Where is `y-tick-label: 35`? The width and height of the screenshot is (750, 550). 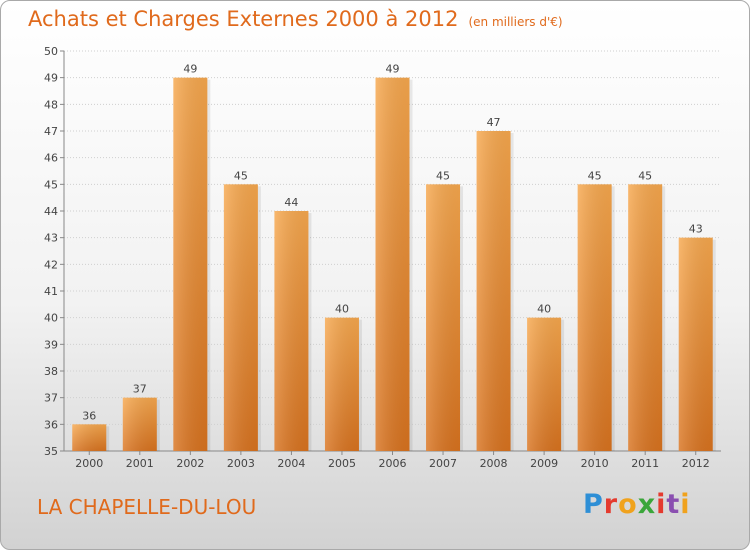
y-tick-label: 35 is located at coordinates (51, 451).